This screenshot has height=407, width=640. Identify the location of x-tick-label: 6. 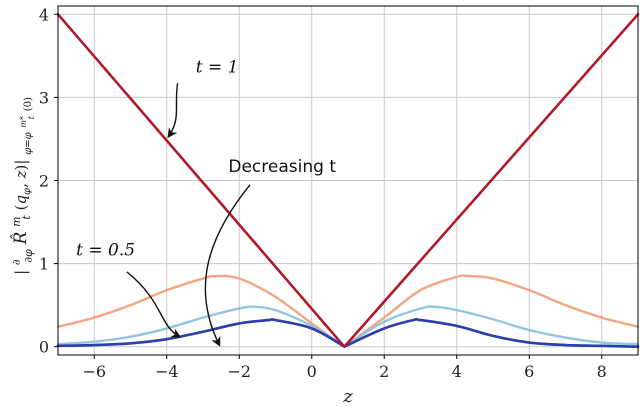
(529, 371).